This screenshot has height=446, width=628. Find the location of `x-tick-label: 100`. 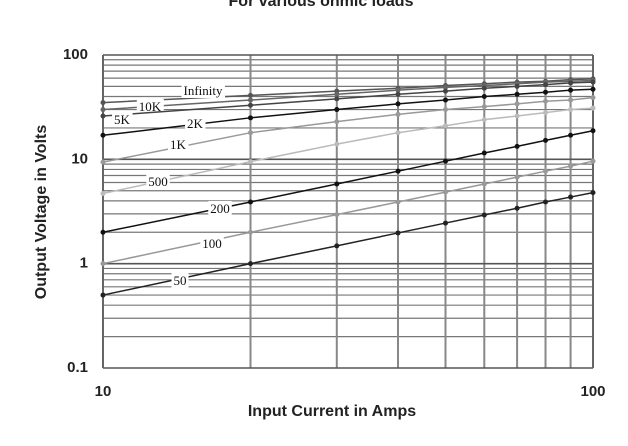

x-tick-label: 100 is located at coordinates (592, 391).